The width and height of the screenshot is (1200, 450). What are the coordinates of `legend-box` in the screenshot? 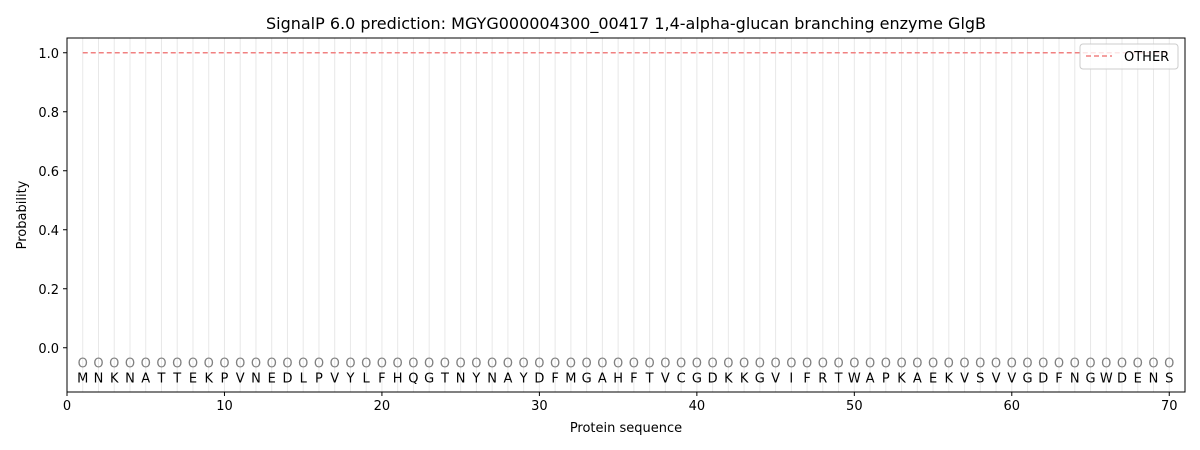 It's located at (1129, 56).